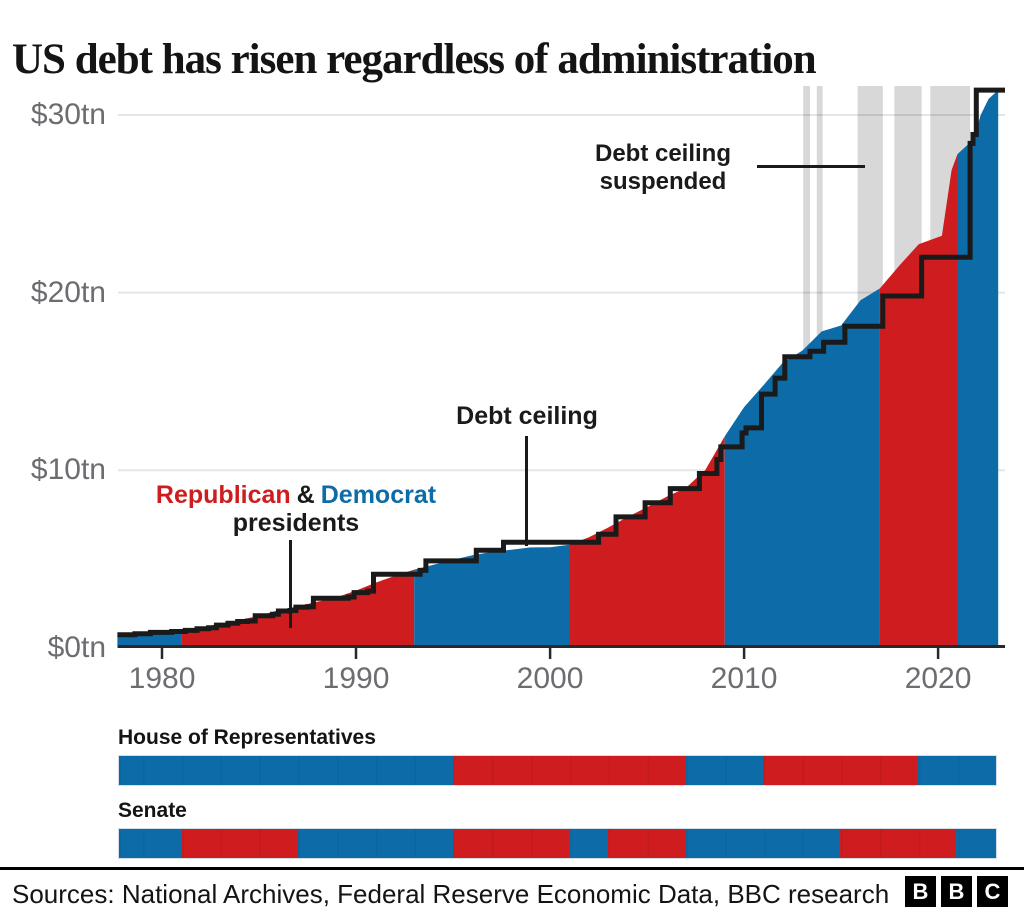 The image size is (1024, 912). I want to click on annotation-line2: suspended, so click(663, 181).